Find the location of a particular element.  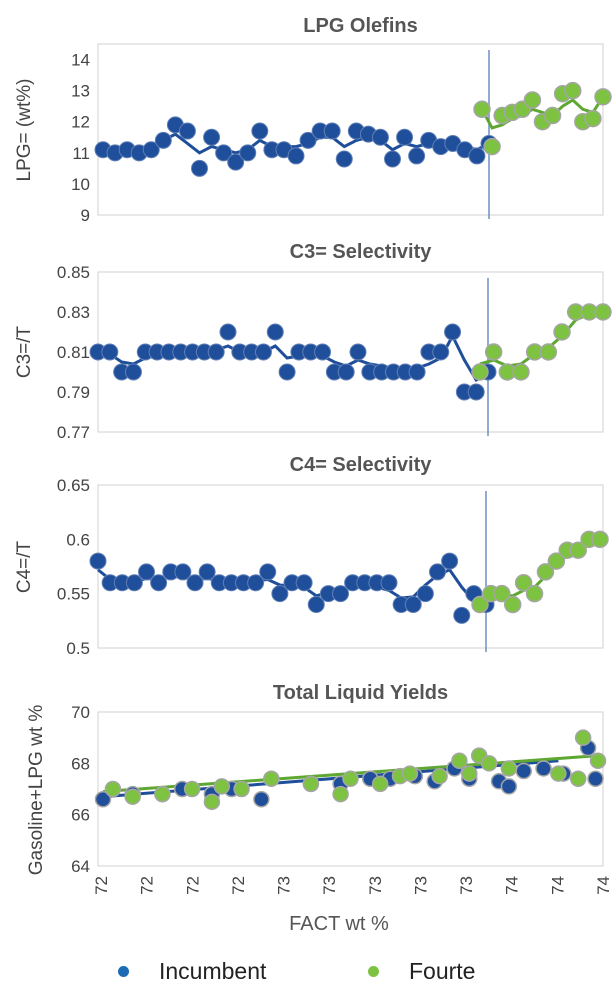

y-tick-label: 13 is located at coordinates (80, 91).